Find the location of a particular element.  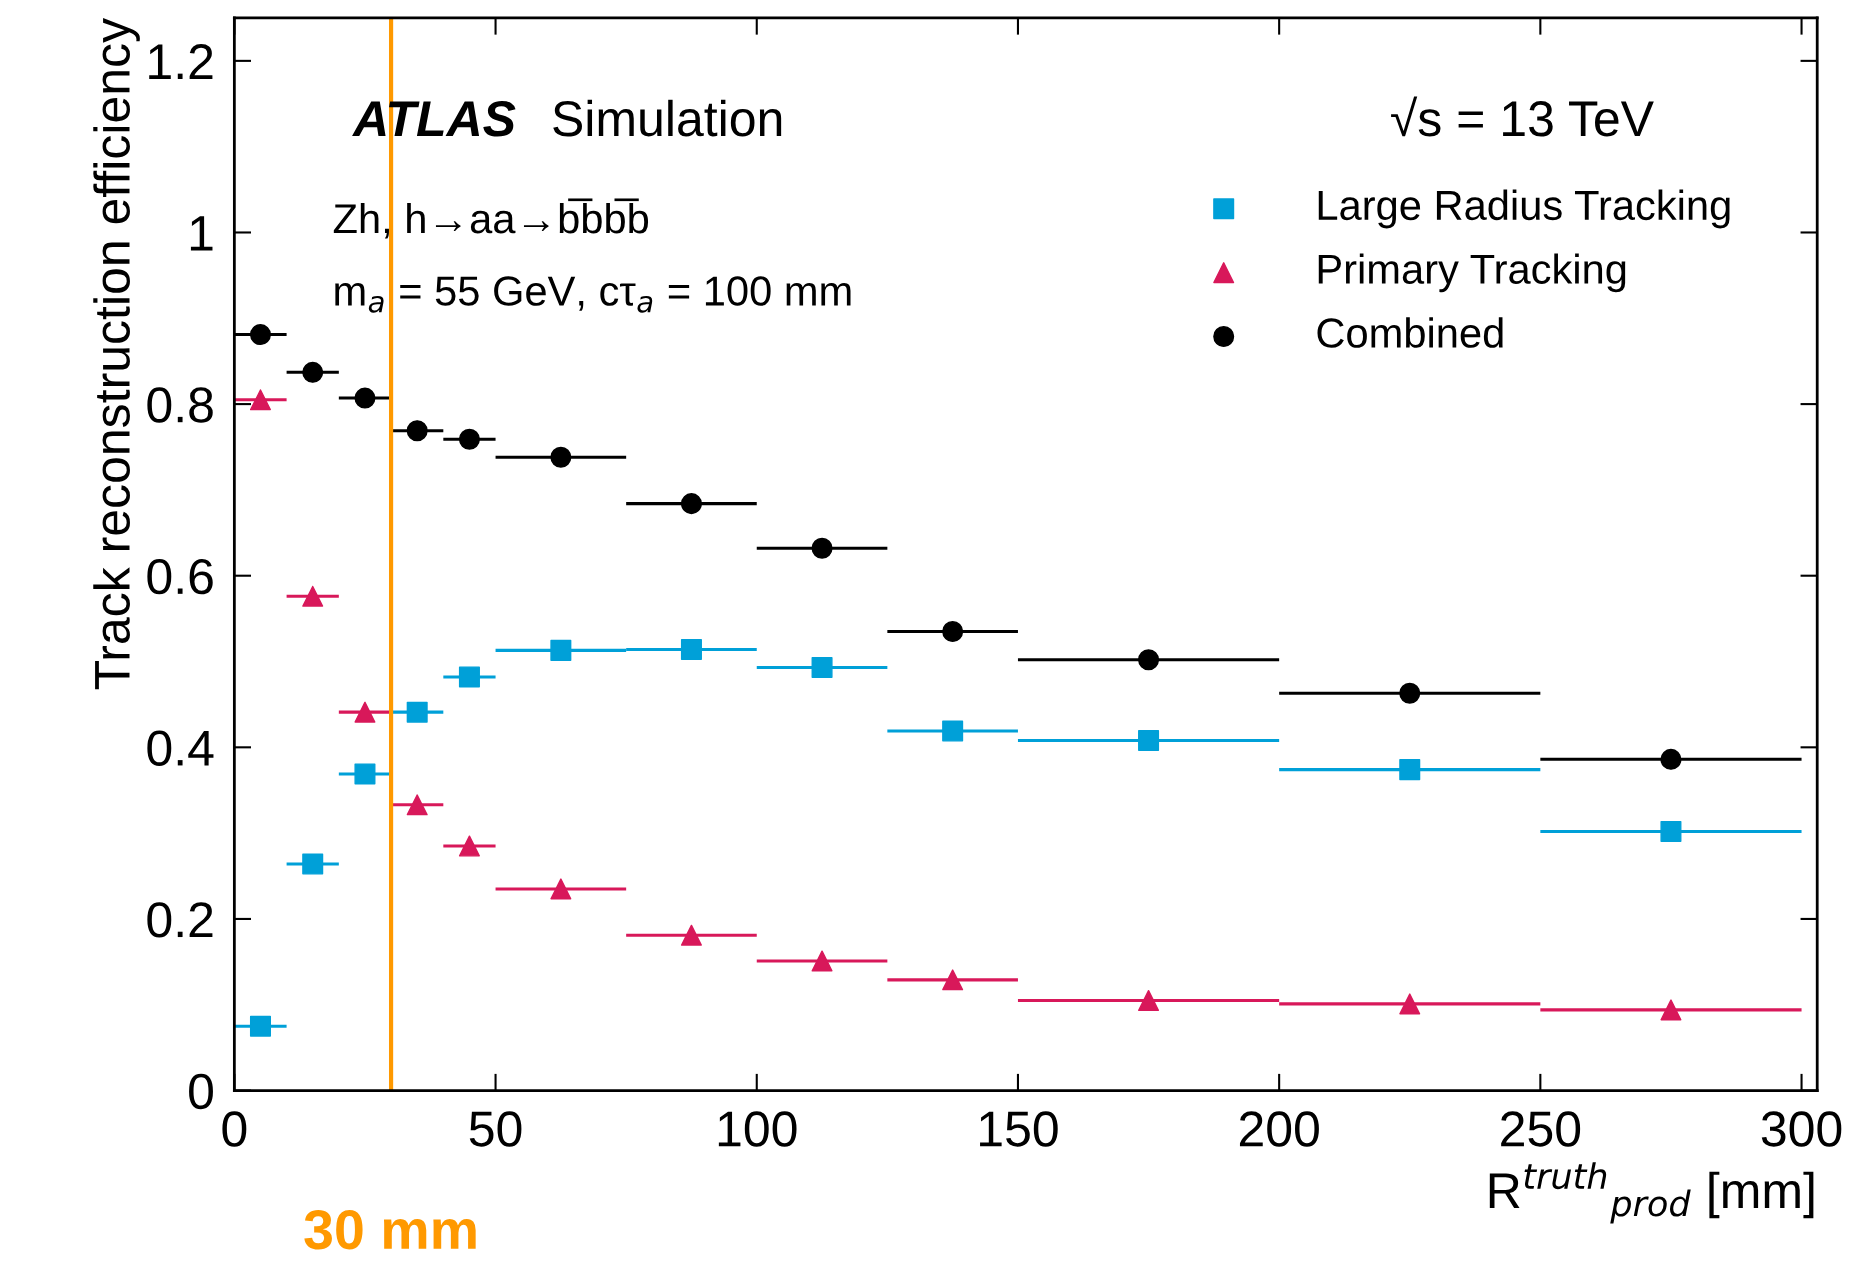

annotation: Zh, h→aa→b̅bb̅b is located at coordinates (491, 218).